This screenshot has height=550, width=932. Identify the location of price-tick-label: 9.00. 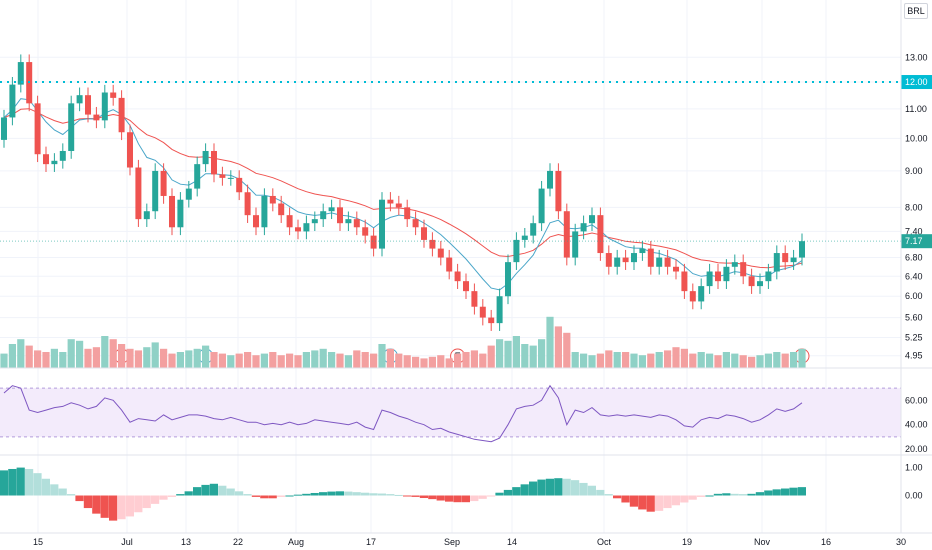
(914, 171).